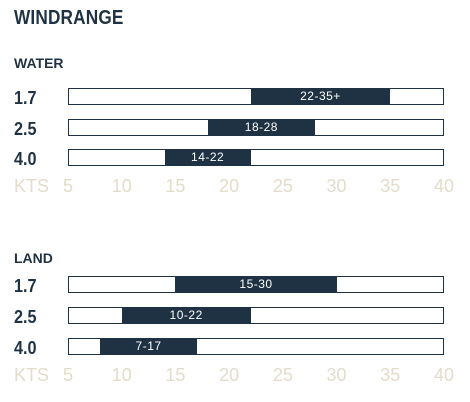  I want to click on range-track: 18-28, so click(256, 127).